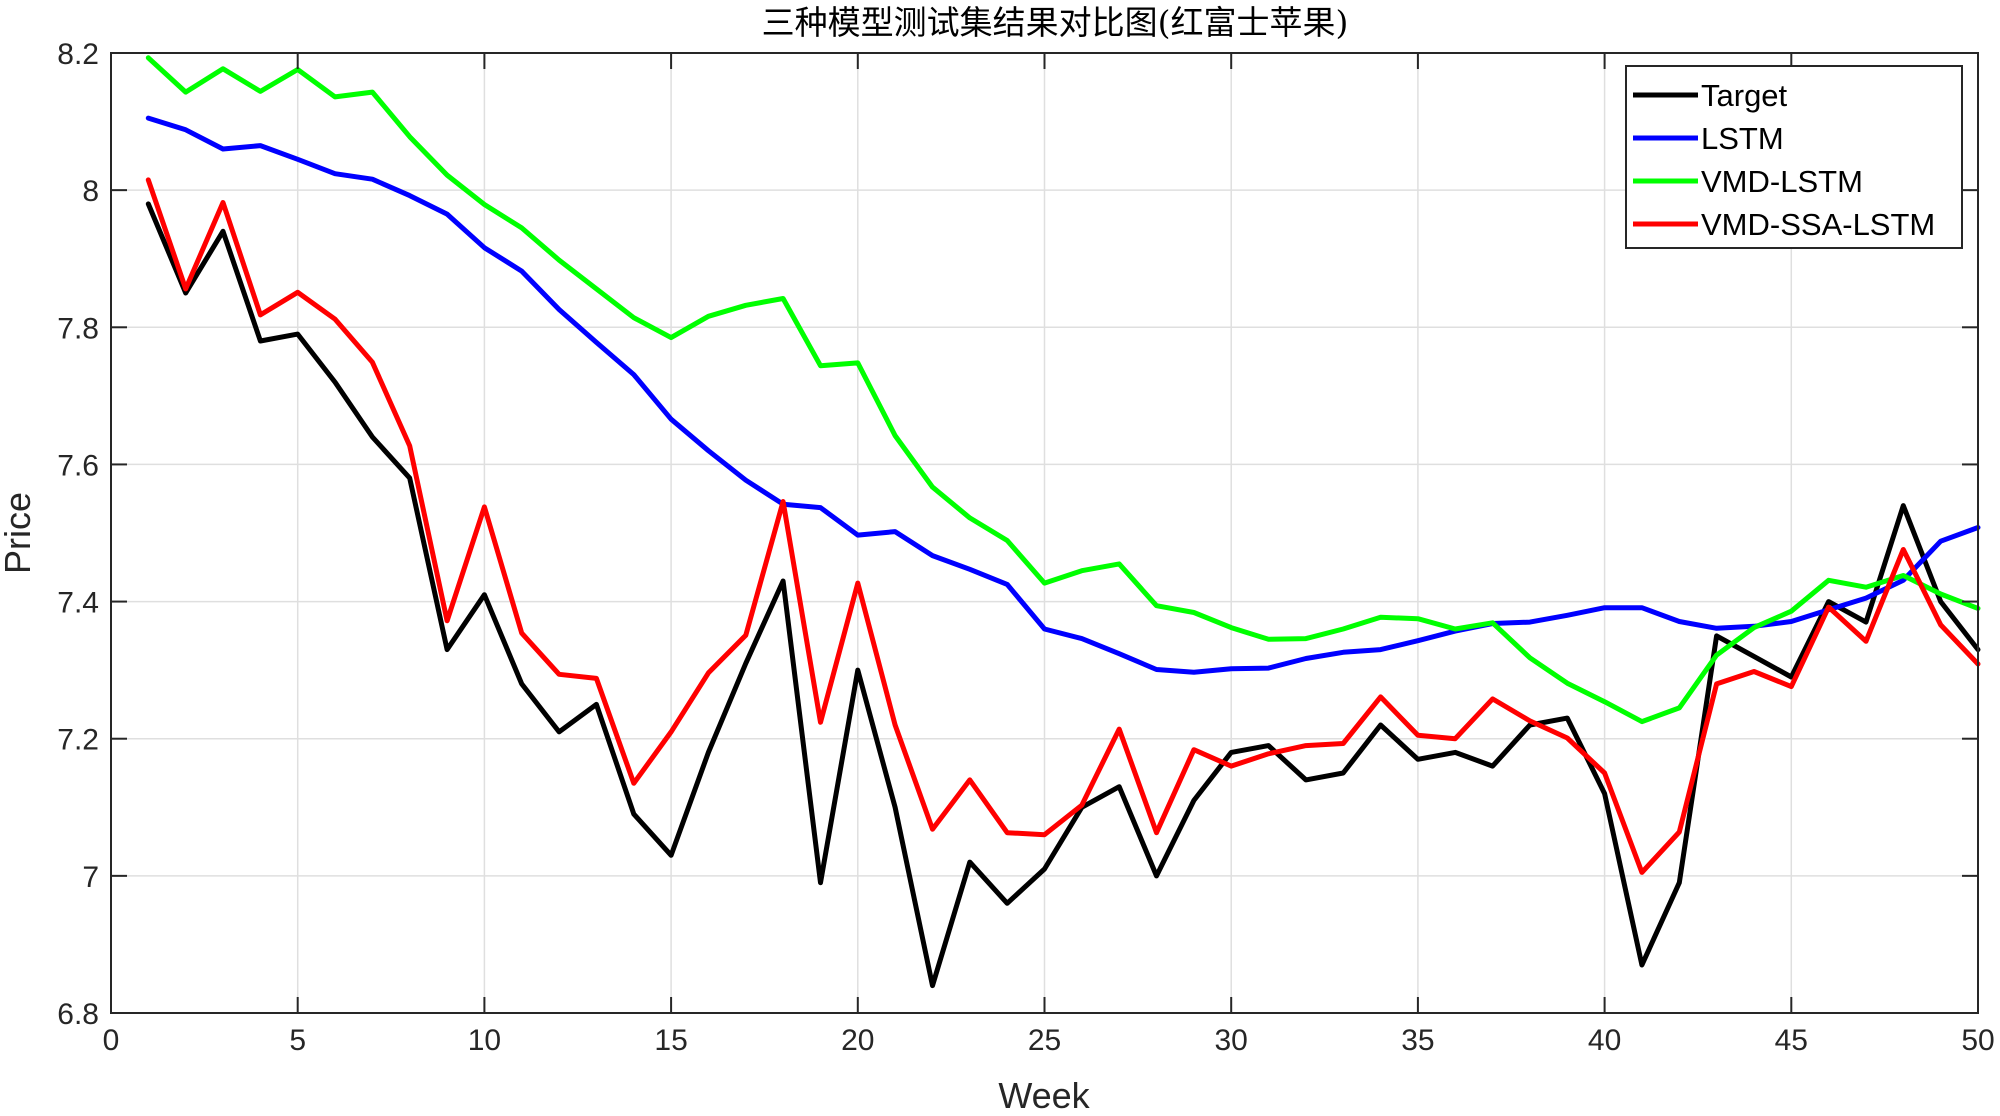 The height and width of the screenshot is (1116, 2000). I want to click on x-tick-label: 25, so click(1044, 1040).